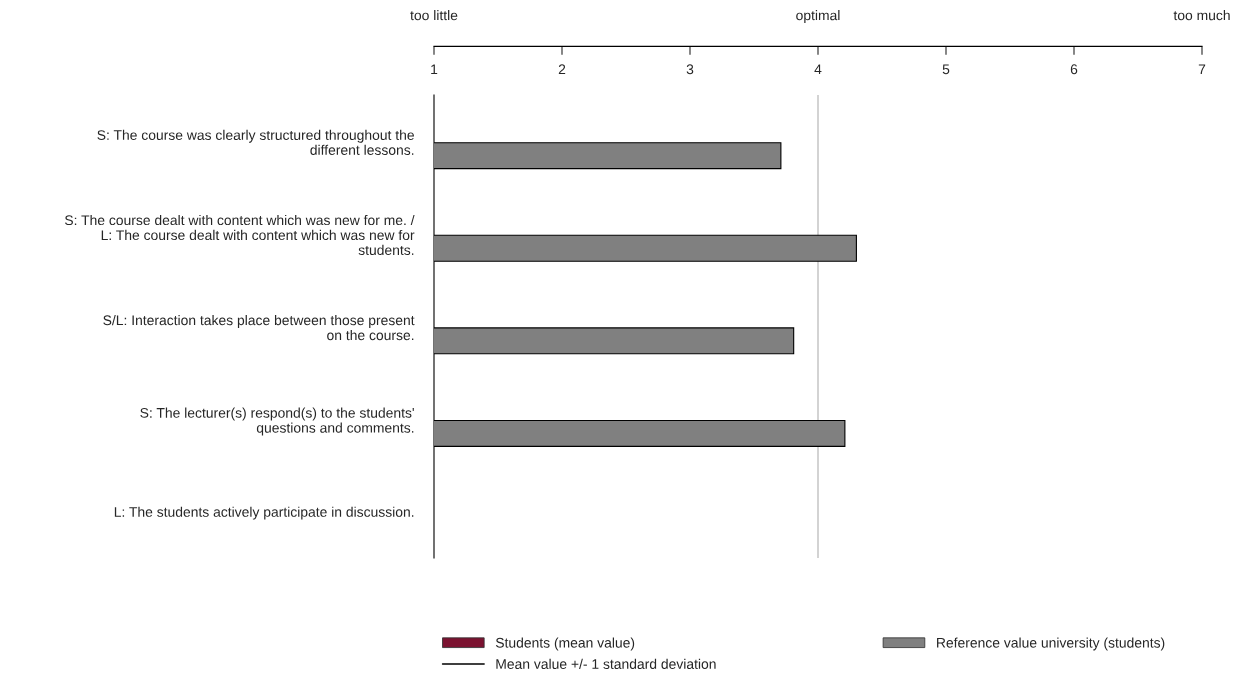  I want to click on y-tick-label: S: The lecturer(s) respond(s) to the students' questions and comments., so click(277, 421).